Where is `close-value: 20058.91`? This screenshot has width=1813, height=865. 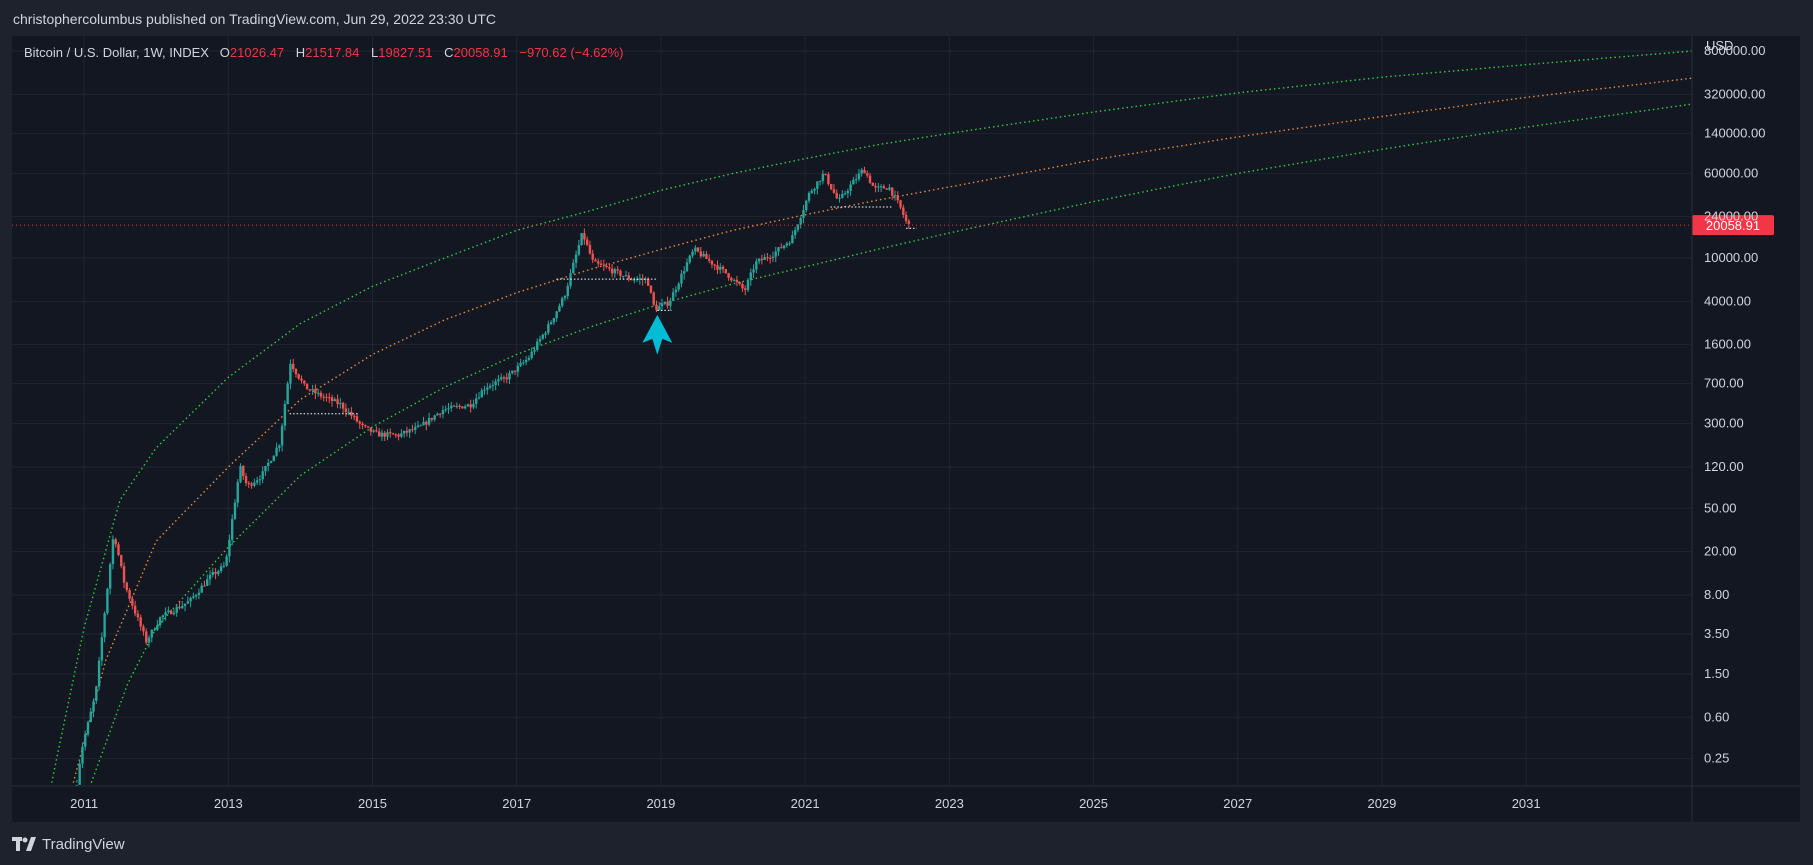 close-value: 20058.91 is located at coordinates (480, 52).